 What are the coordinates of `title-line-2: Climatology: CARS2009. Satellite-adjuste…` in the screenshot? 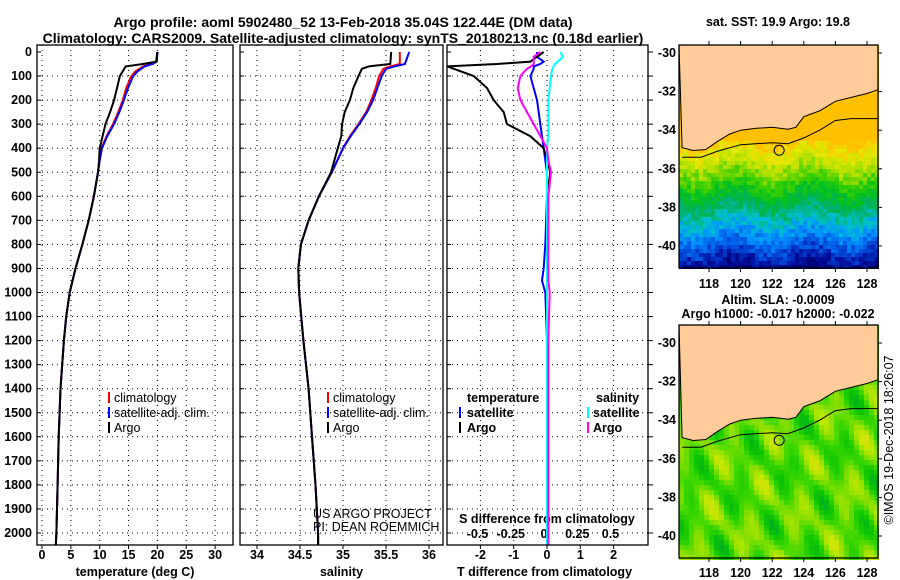 It's located at (343, 38).